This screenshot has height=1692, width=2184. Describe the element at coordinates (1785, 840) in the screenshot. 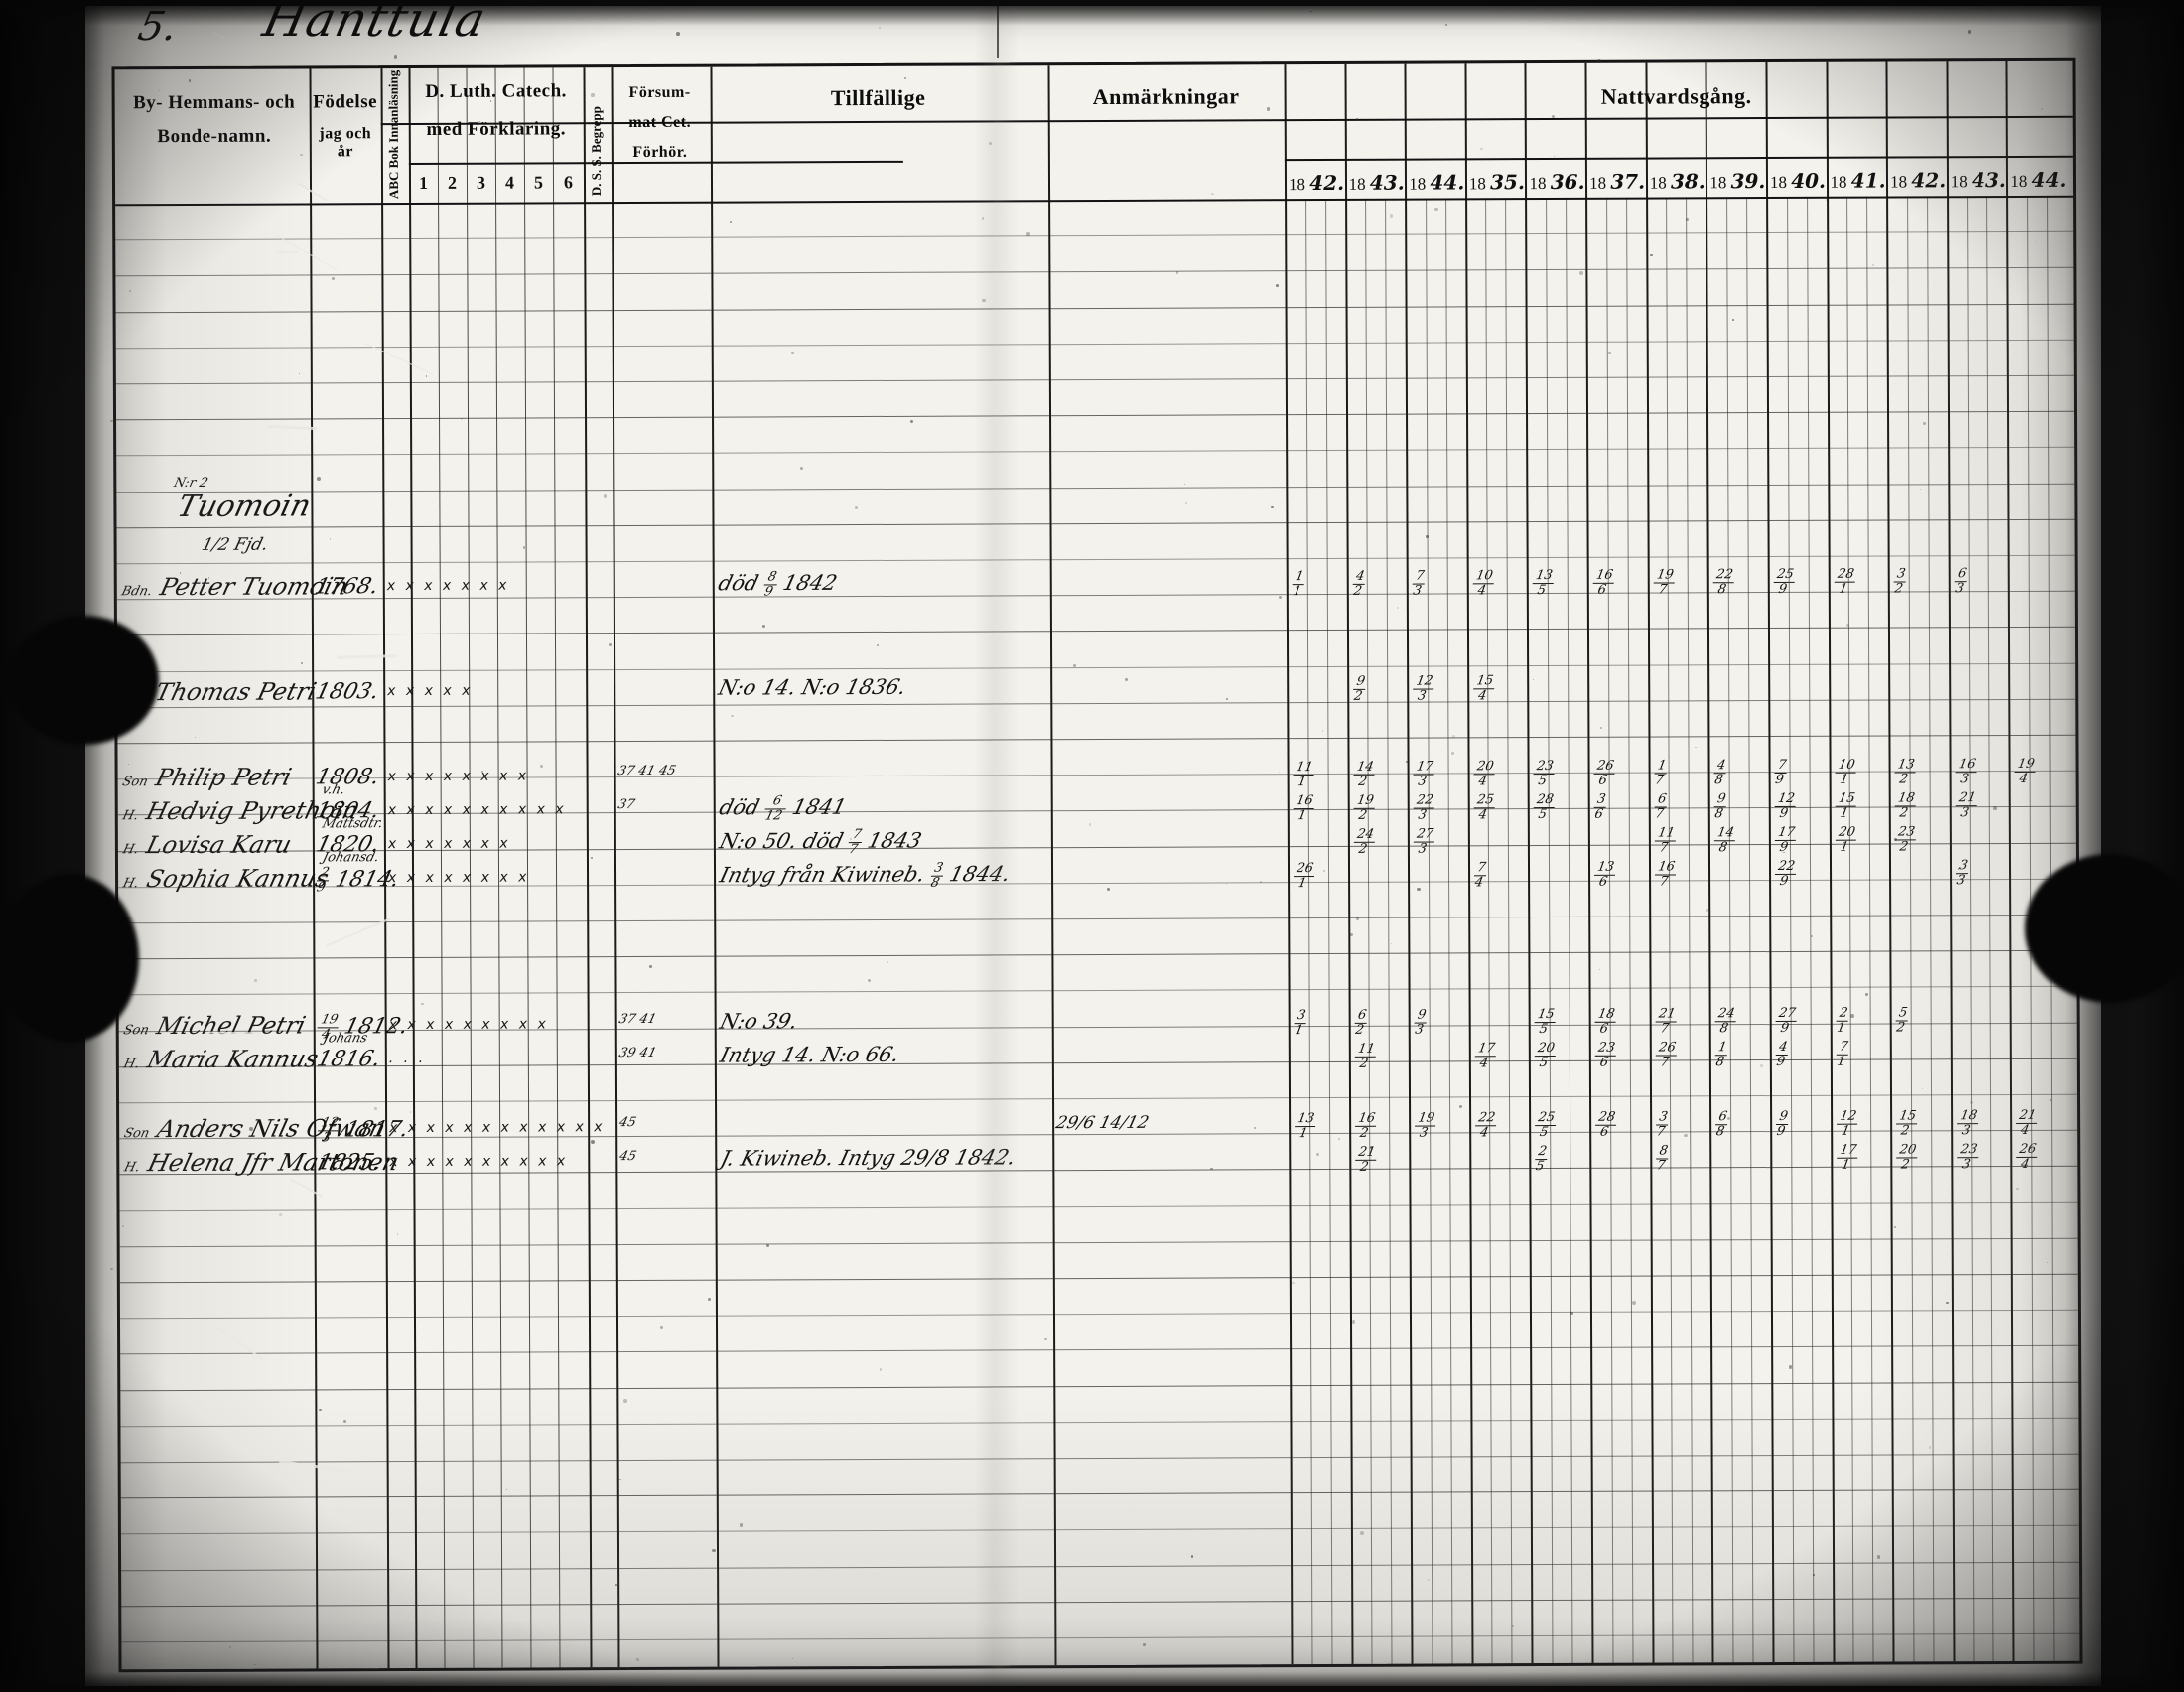

I see `communion-mark-row-lovisa-karu-1840: 17 9` at that location.